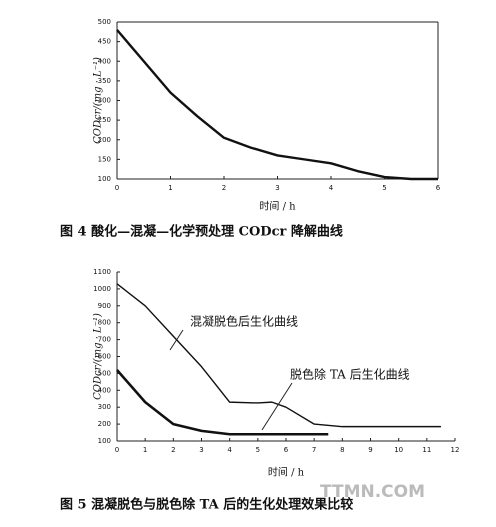  What do you see at coordinates (104, 81) in the screenshot?
I see `y-tick-label: 350` at bounding box center [104, 81].